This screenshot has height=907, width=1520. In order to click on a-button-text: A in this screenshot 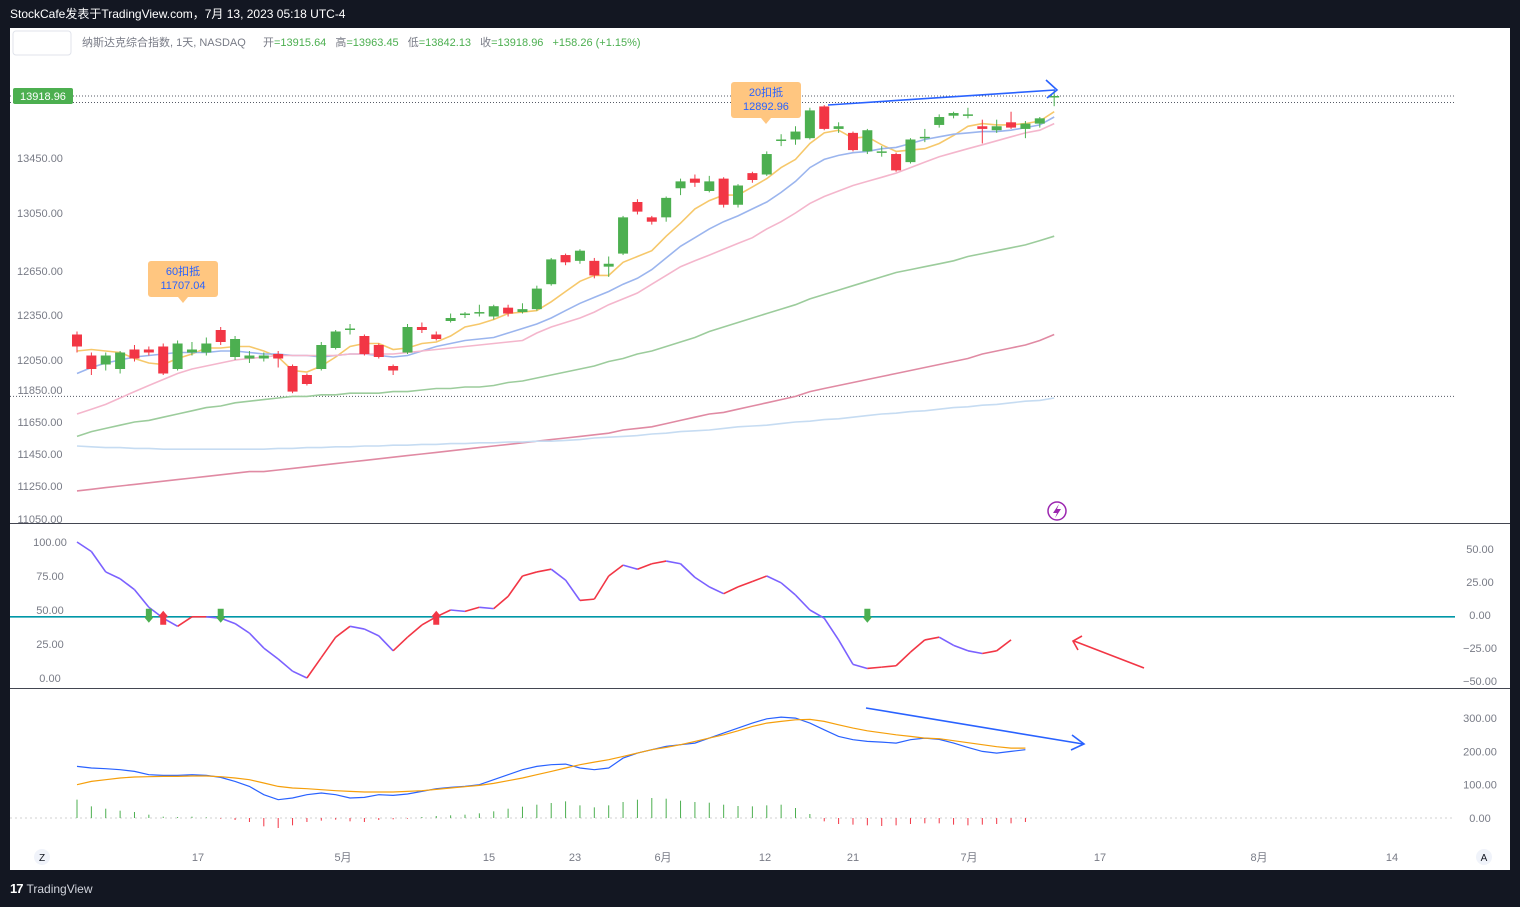, I will do `click(1484, 858)`.